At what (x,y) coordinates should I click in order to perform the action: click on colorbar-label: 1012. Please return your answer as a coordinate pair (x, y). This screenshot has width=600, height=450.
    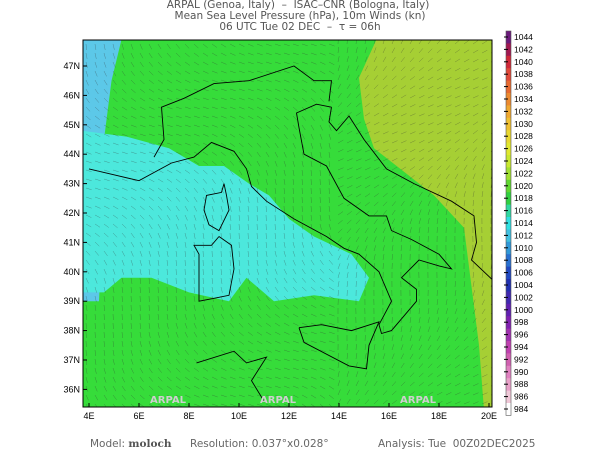
    Looking at the image, I should click on (523, 235).